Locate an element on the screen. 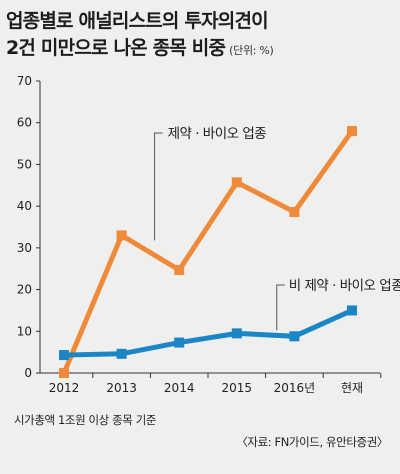 The width and height of the screenshot is (400, 474). source-note: 〈자료: FN가이드, 유안타증권〉 is located at coordinates (312, 442).